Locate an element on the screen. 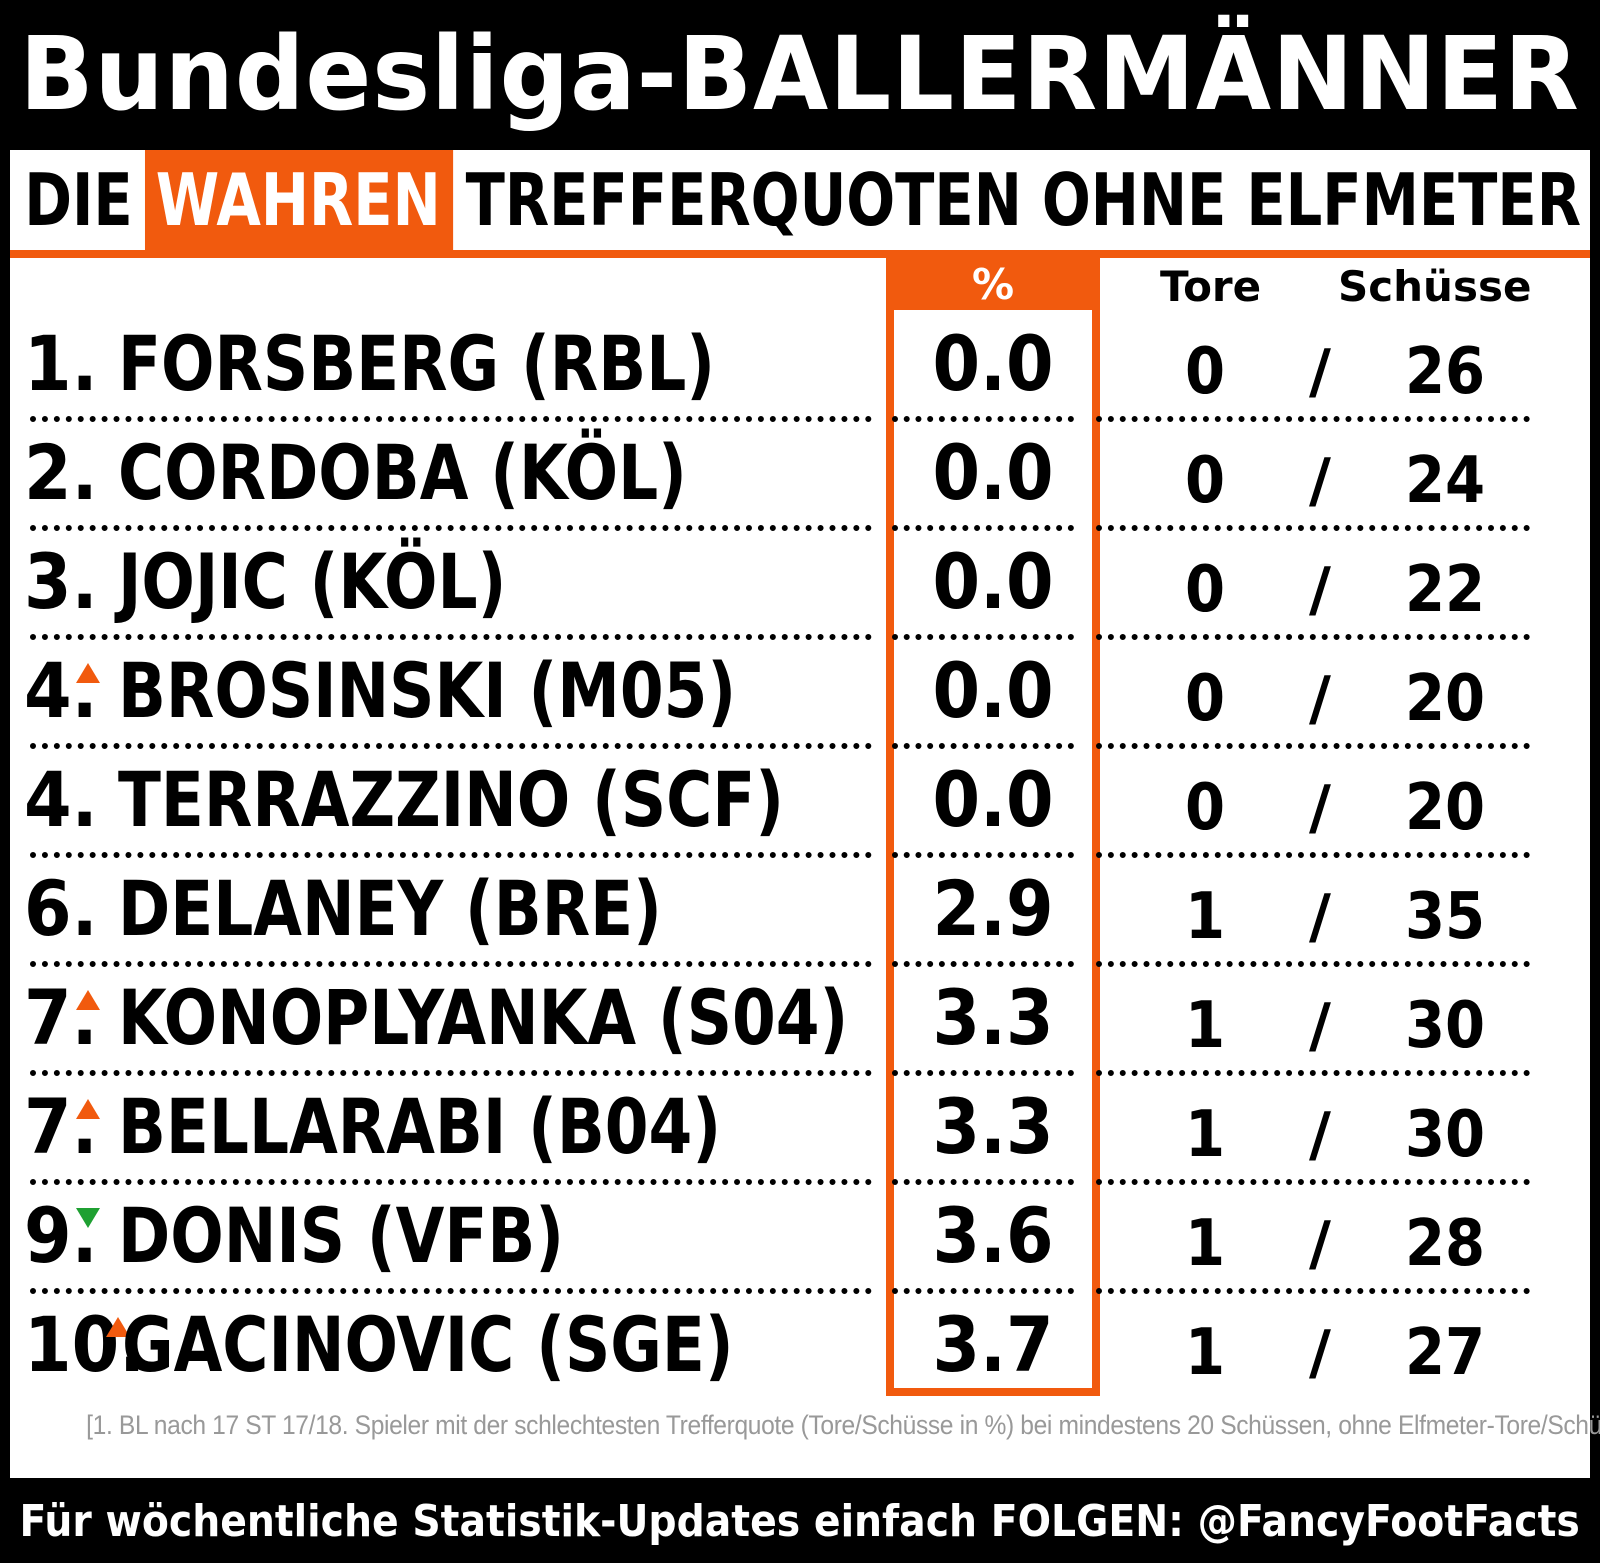  page-title-text: Bundesliga-BALLERMÄNNER is located at coordinates (800, 74).